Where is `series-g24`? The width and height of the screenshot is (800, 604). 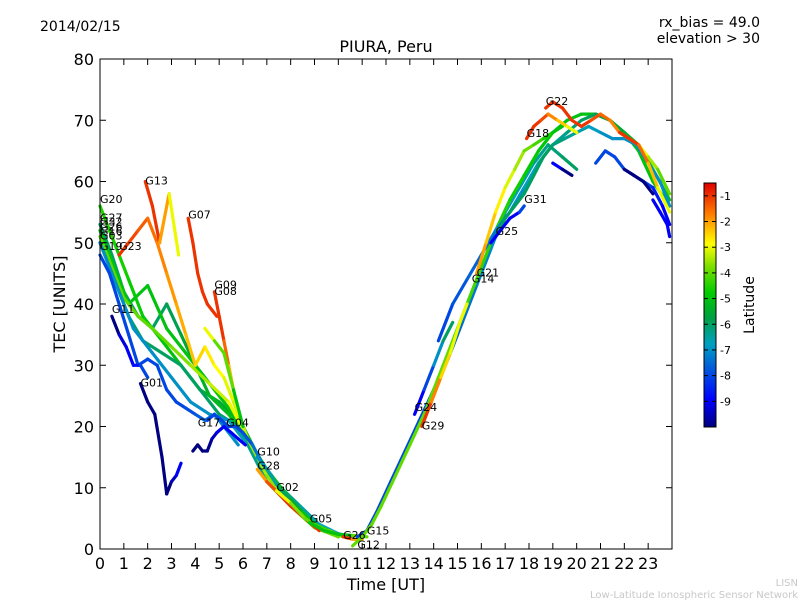 series-g24 is located at coordinates (434, 368).